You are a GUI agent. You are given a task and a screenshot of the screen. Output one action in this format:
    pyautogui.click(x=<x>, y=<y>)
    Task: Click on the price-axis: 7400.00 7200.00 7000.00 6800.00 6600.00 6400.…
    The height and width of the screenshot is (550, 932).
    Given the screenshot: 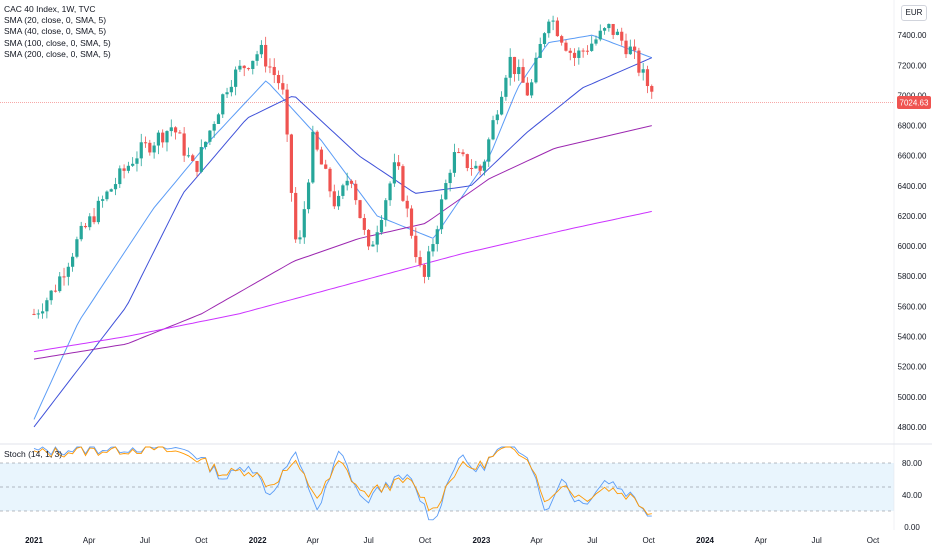 What is the action you would take?
    pyautogui.click(x=912, y=231)
    